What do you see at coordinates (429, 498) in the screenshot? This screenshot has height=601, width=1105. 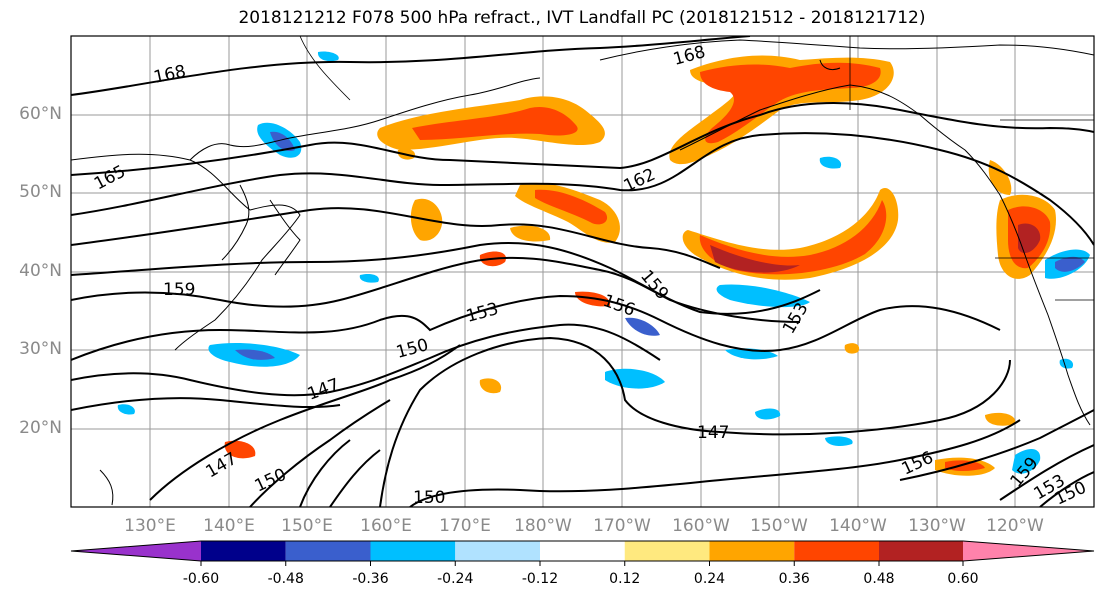 I see `contour-label: 150` at bounding box center [429, 498].